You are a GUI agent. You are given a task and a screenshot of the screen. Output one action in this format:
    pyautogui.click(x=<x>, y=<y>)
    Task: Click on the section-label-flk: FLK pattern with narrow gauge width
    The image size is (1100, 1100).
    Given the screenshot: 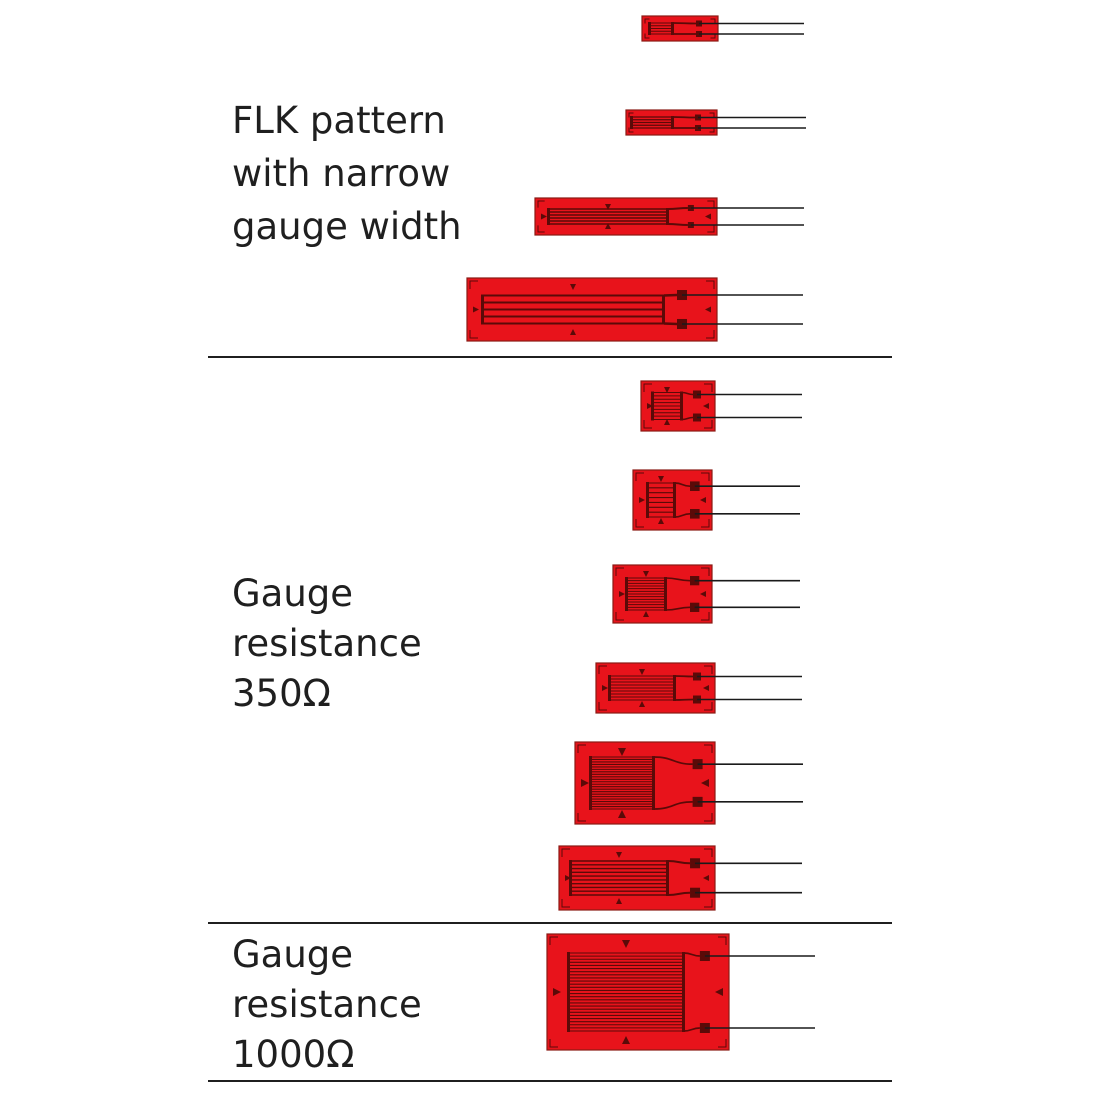 What is the action you would take?
    pyautogui.click(x=382, y=173)
    